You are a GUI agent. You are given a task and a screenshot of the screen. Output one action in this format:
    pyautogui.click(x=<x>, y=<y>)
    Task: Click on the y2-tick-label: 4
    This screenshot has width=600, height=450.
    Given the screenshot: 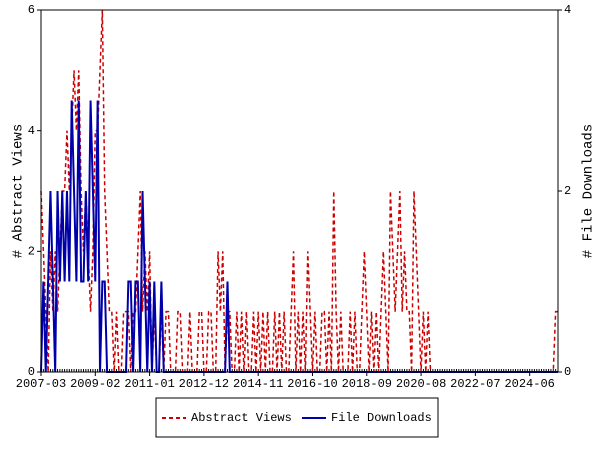 What is the action you would take?
    pyautogui.click(x=567, y=10)
    